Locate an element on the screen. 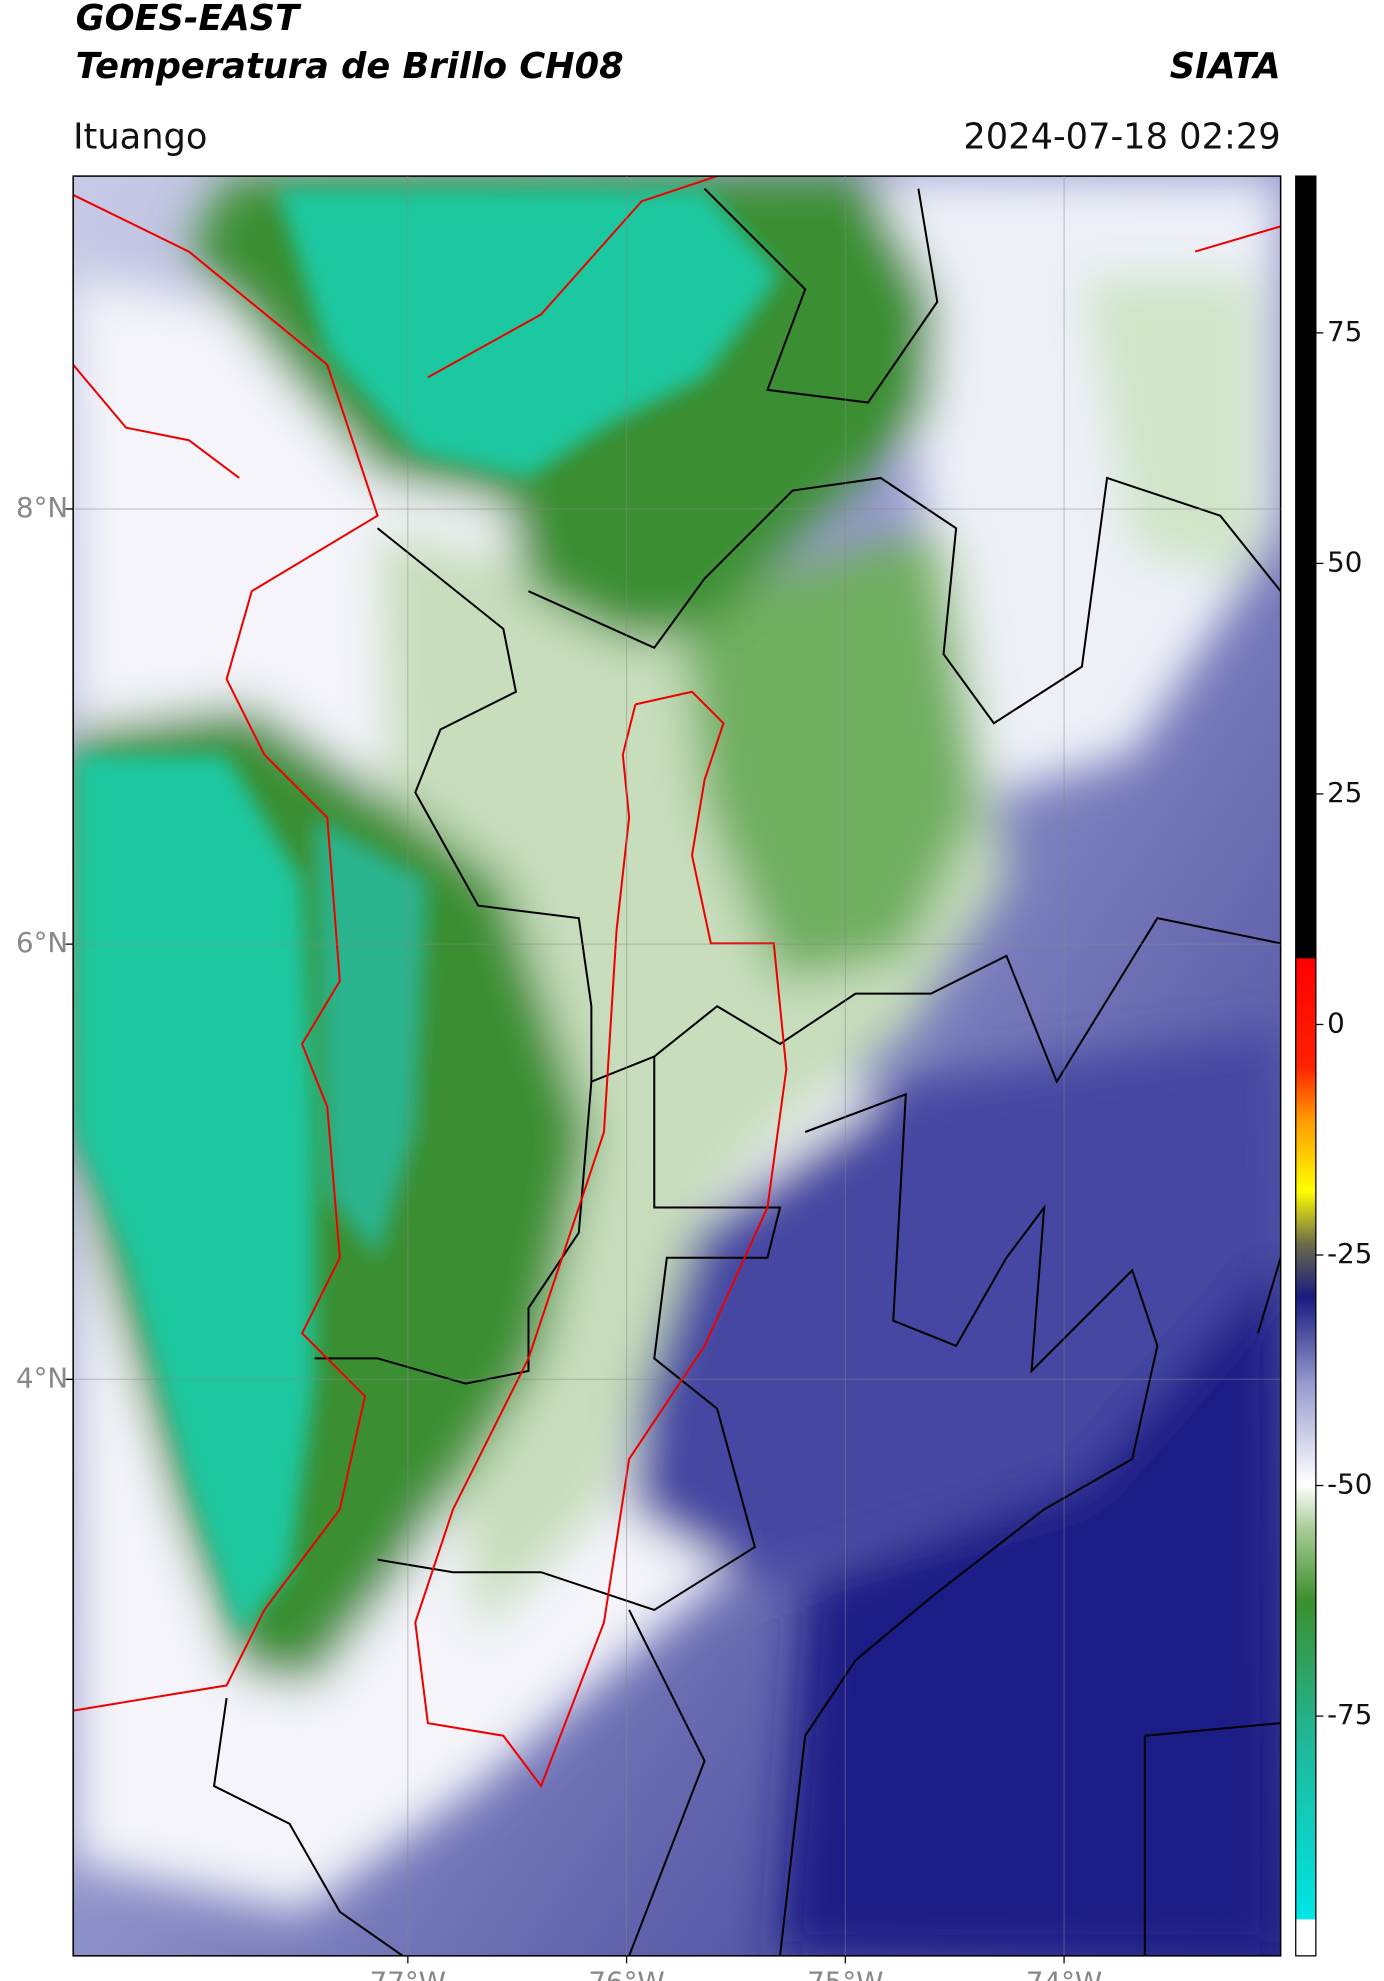  y-tick-label: 4°N is located at coordinates (42, 1377).